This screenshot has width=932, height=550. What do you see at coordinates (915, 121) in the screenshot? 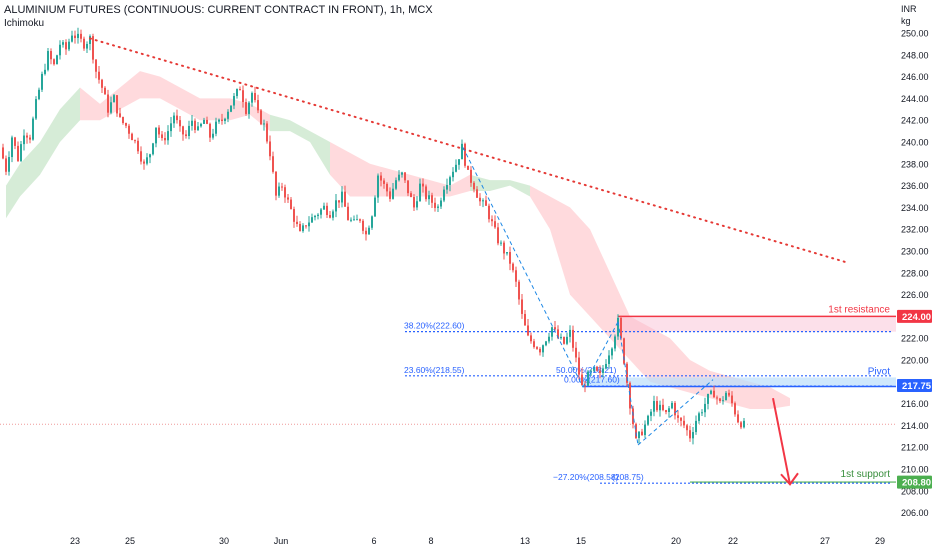
I see `y-tick-label: 242.00` at bounding box center [915, 121].